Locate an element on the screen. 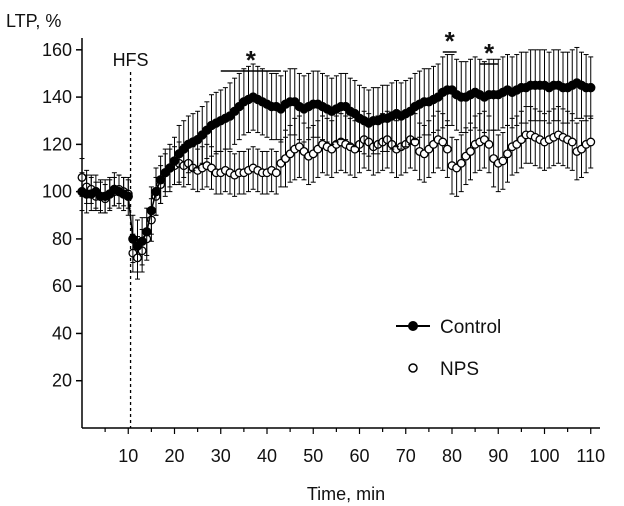 The height and width of the screenshot is (506, 624). y-tick-label: 160 is located at coordinates (57, 50).